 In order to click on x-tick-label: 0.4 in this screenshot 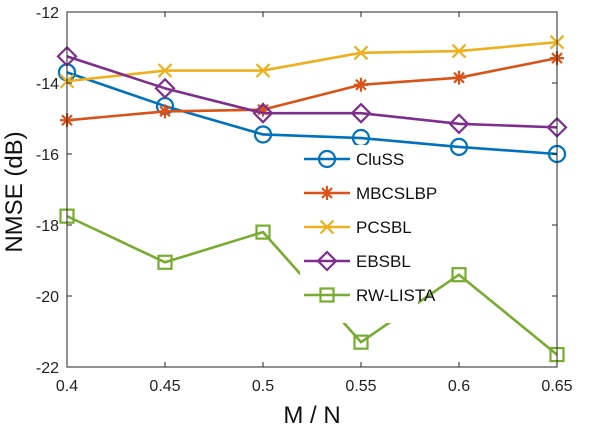, I will do `click(67, 386)`.